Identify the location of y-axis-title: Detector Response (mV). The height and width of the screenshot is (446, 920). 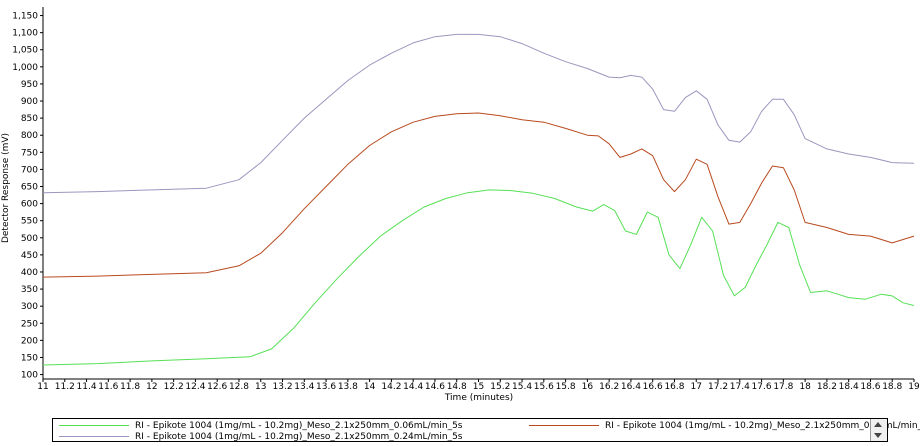
(6, 188).